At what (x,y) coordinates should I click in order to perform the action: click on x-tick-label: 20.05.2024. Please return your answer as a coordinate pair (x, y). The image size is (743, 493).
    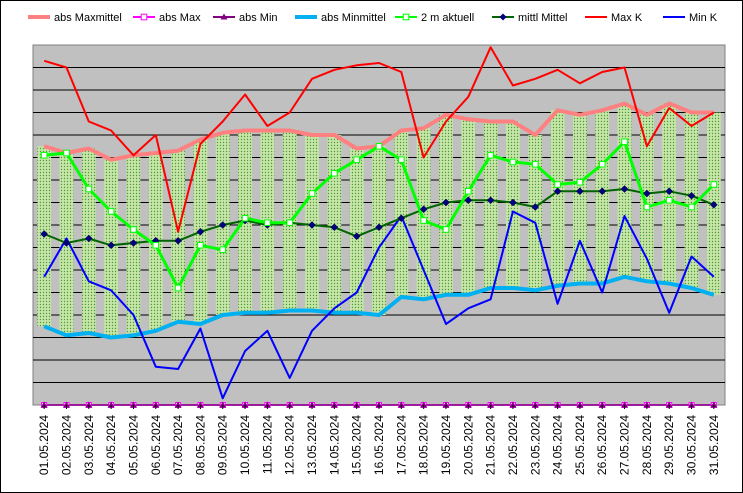
    Looking at the image, I should click on (468, 445).